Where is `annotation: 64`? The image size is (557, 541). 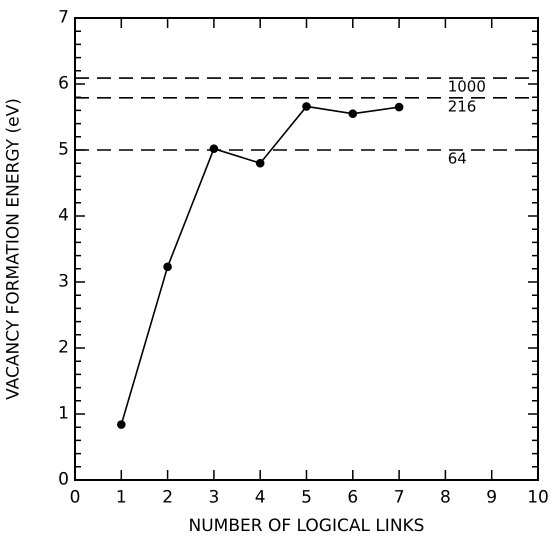 annotation: 64 is located at coordinates (457, 158).